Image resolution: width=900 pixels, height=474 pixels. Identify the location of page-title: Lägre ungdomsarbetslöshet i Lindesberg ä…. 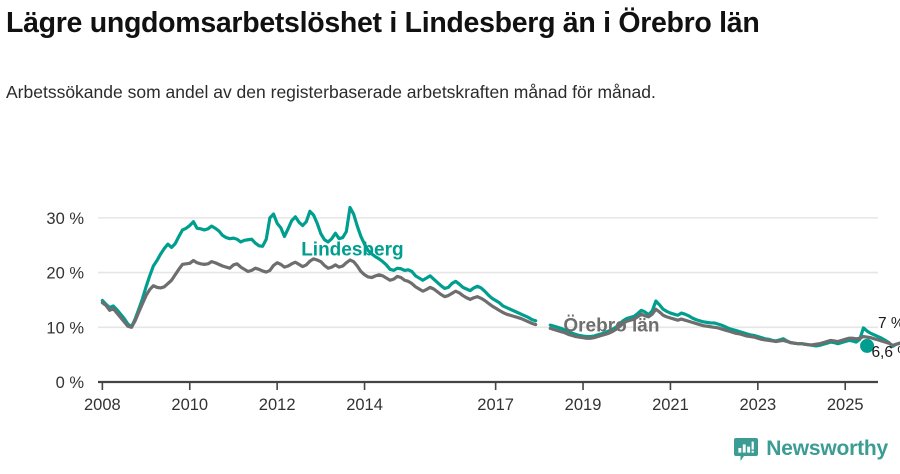
(383, 23).